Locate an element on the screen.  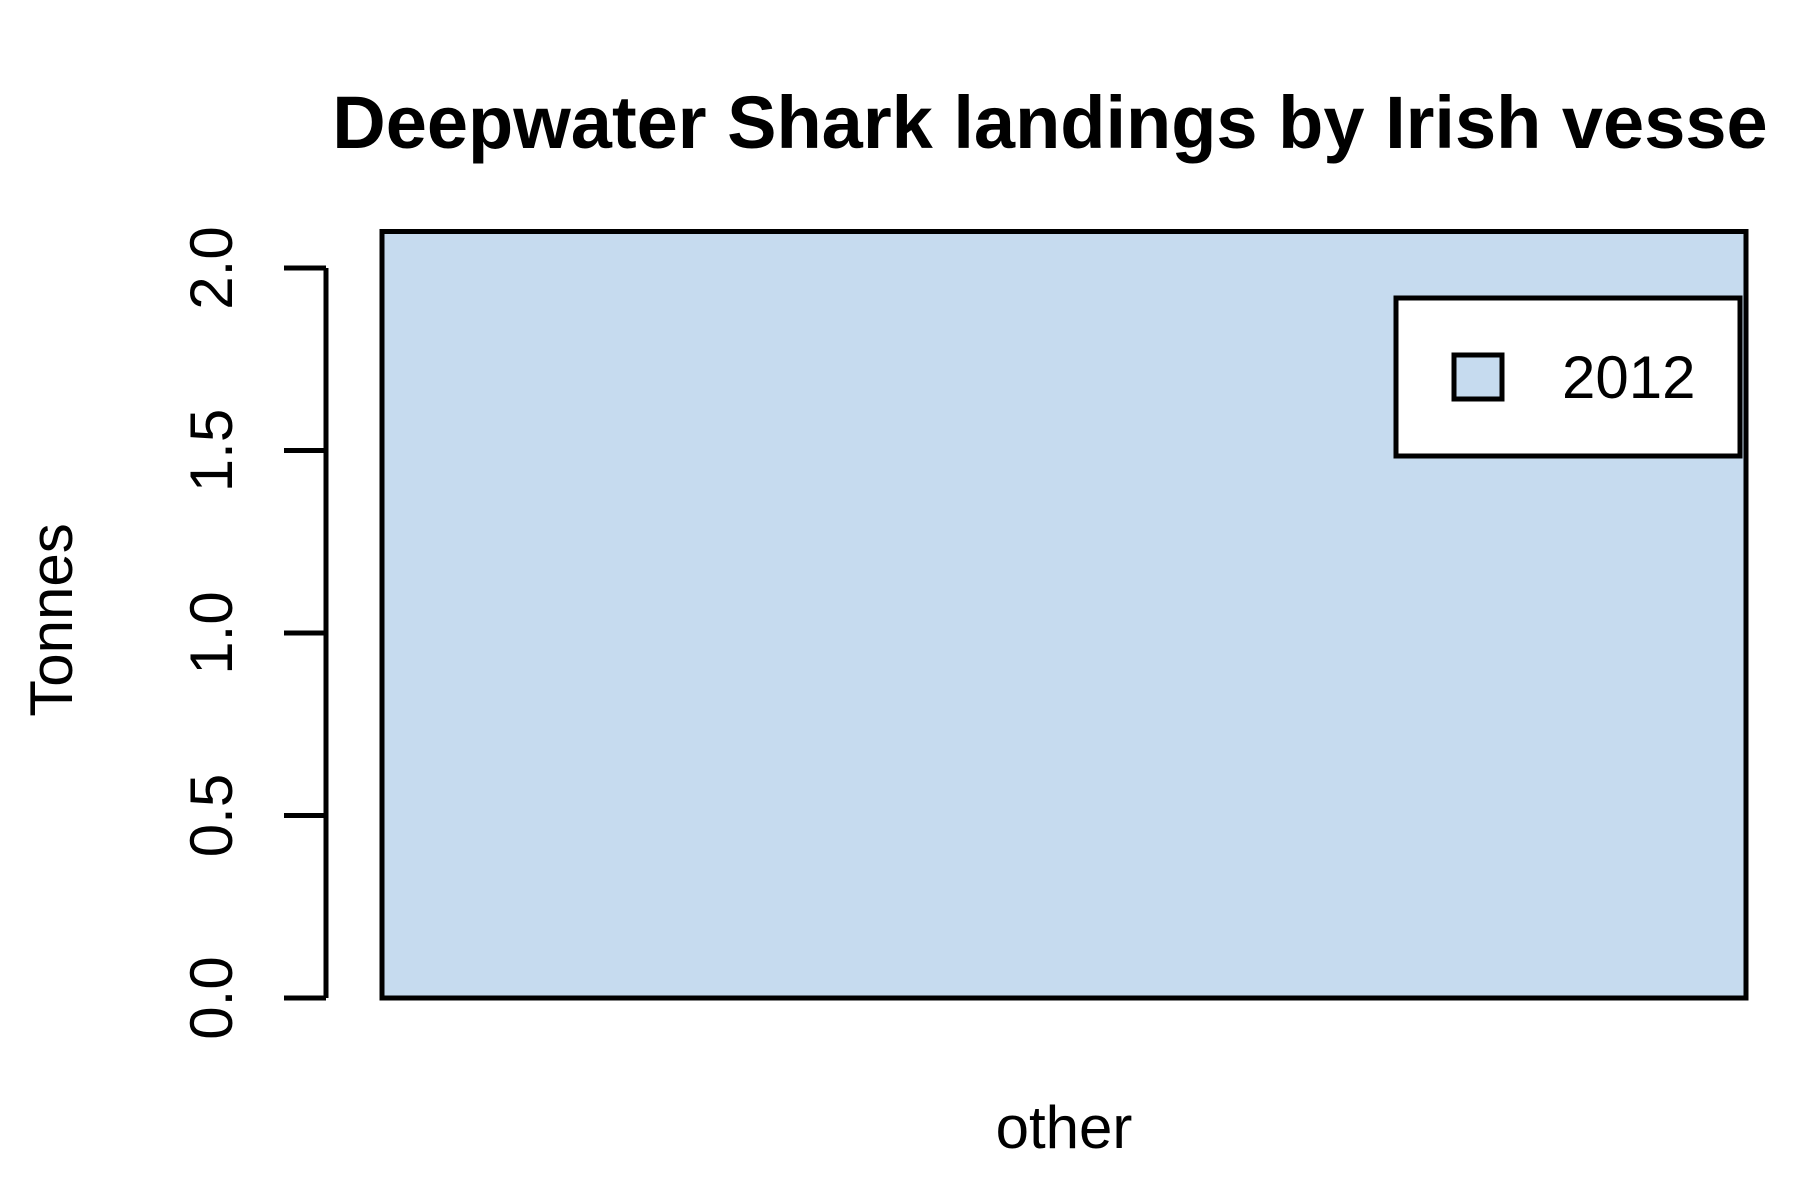
x-category-label: other is located at coordinates (1064, 1127).